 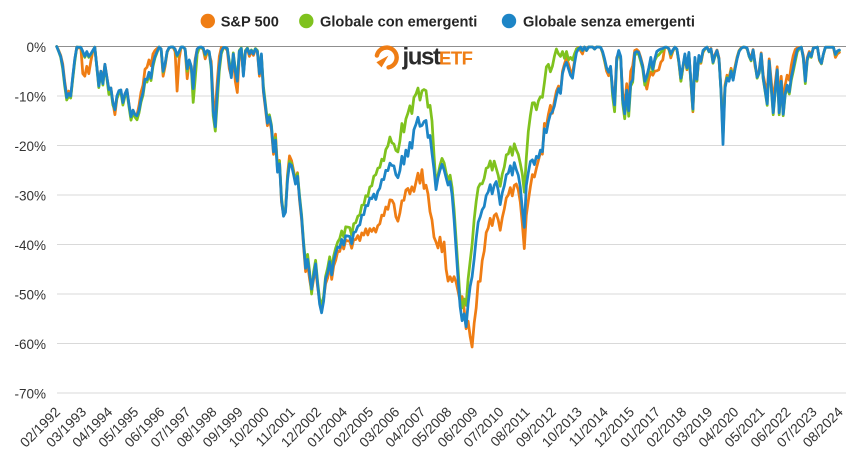 I want to click on svg-text: ETF, so click(x=456, y=58).